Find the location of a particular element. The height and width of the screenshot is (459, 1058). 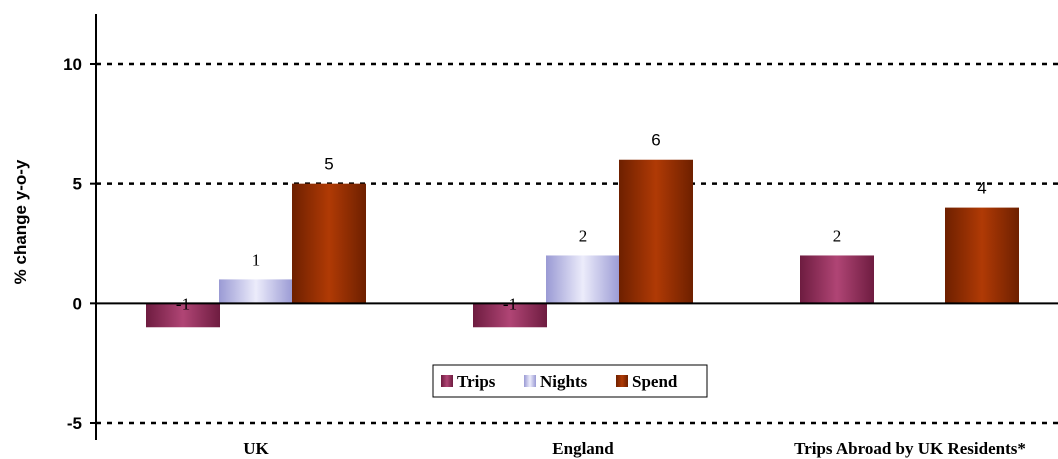

y-tick-label: 10 is located at coordinates (72, 64).